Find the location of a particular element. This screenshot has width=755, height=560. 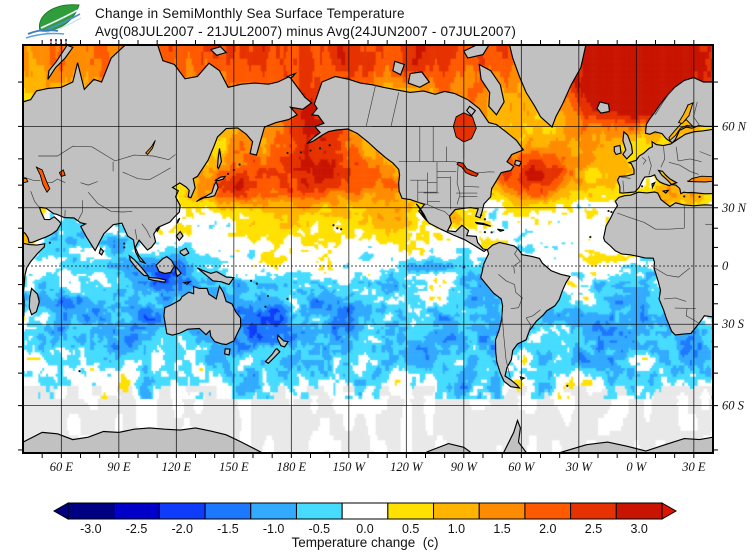

landmass-australia is located at coordinates (202, 315).